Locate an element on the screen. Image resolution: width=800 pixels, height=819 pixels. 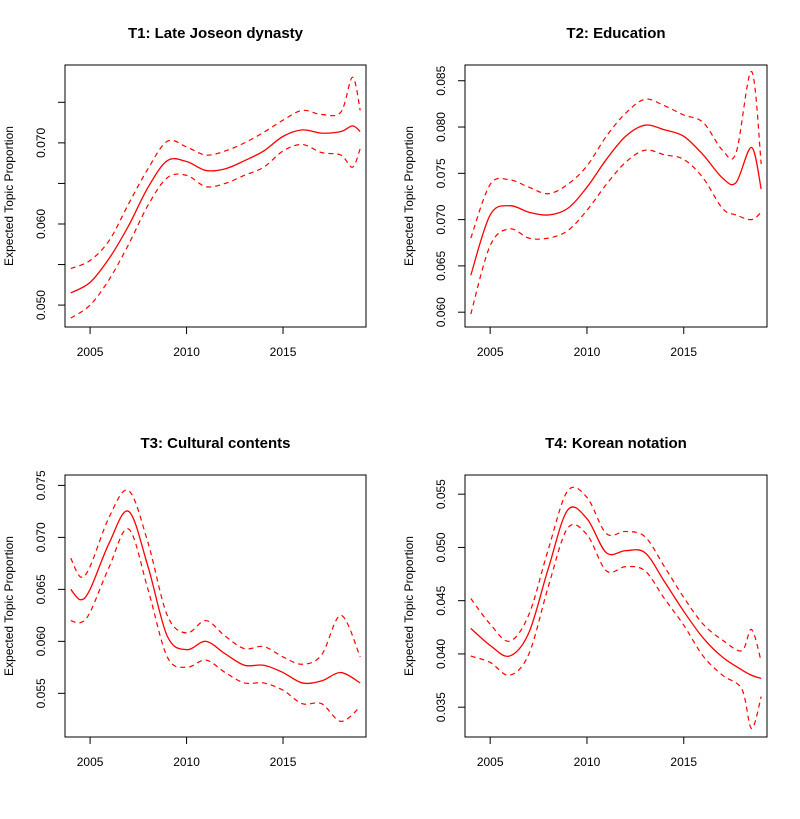
panel-2-x-tick-label: 2010 is located at coordinates (587, 352).